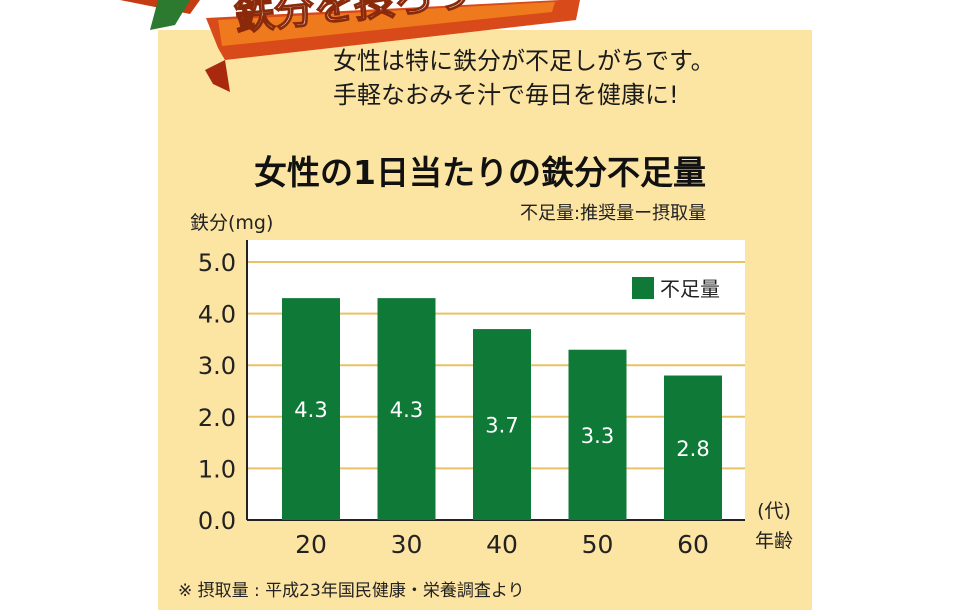  Describe the element at coordinates (502, 544) in the screenshot. I see `x-tick-label: 40` at that location.